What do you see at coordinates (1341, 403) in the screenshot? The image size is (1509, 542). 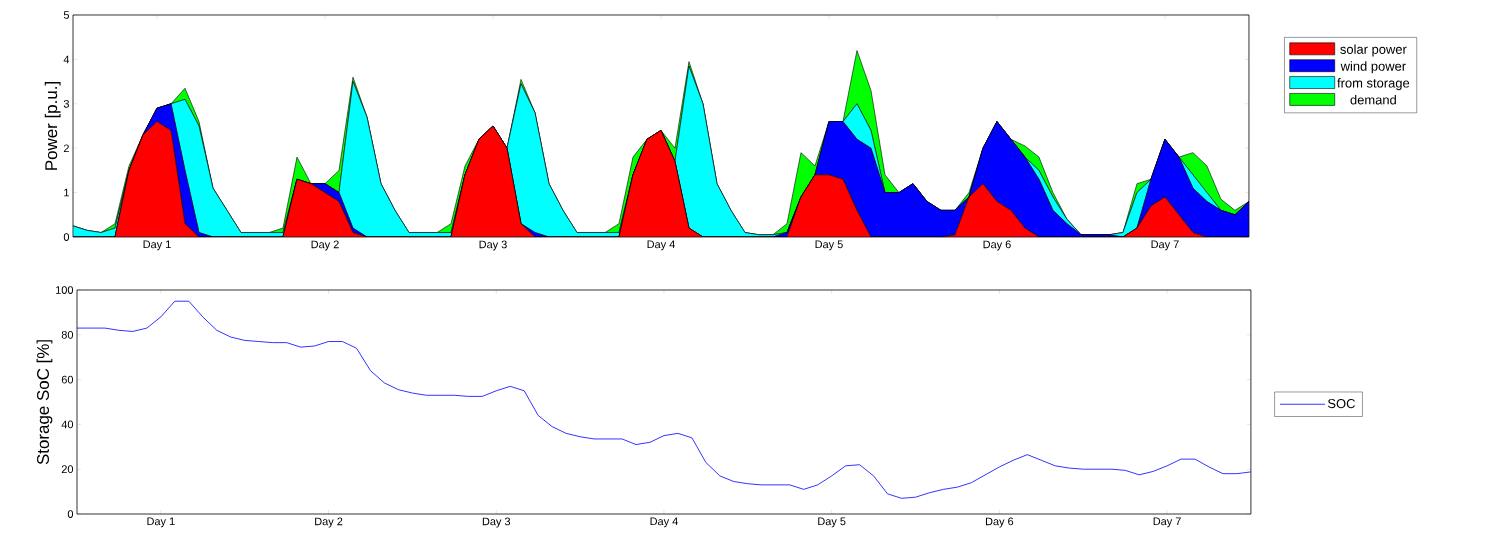 I see `legend-label: SOC` at bounding box center [1341, 403].